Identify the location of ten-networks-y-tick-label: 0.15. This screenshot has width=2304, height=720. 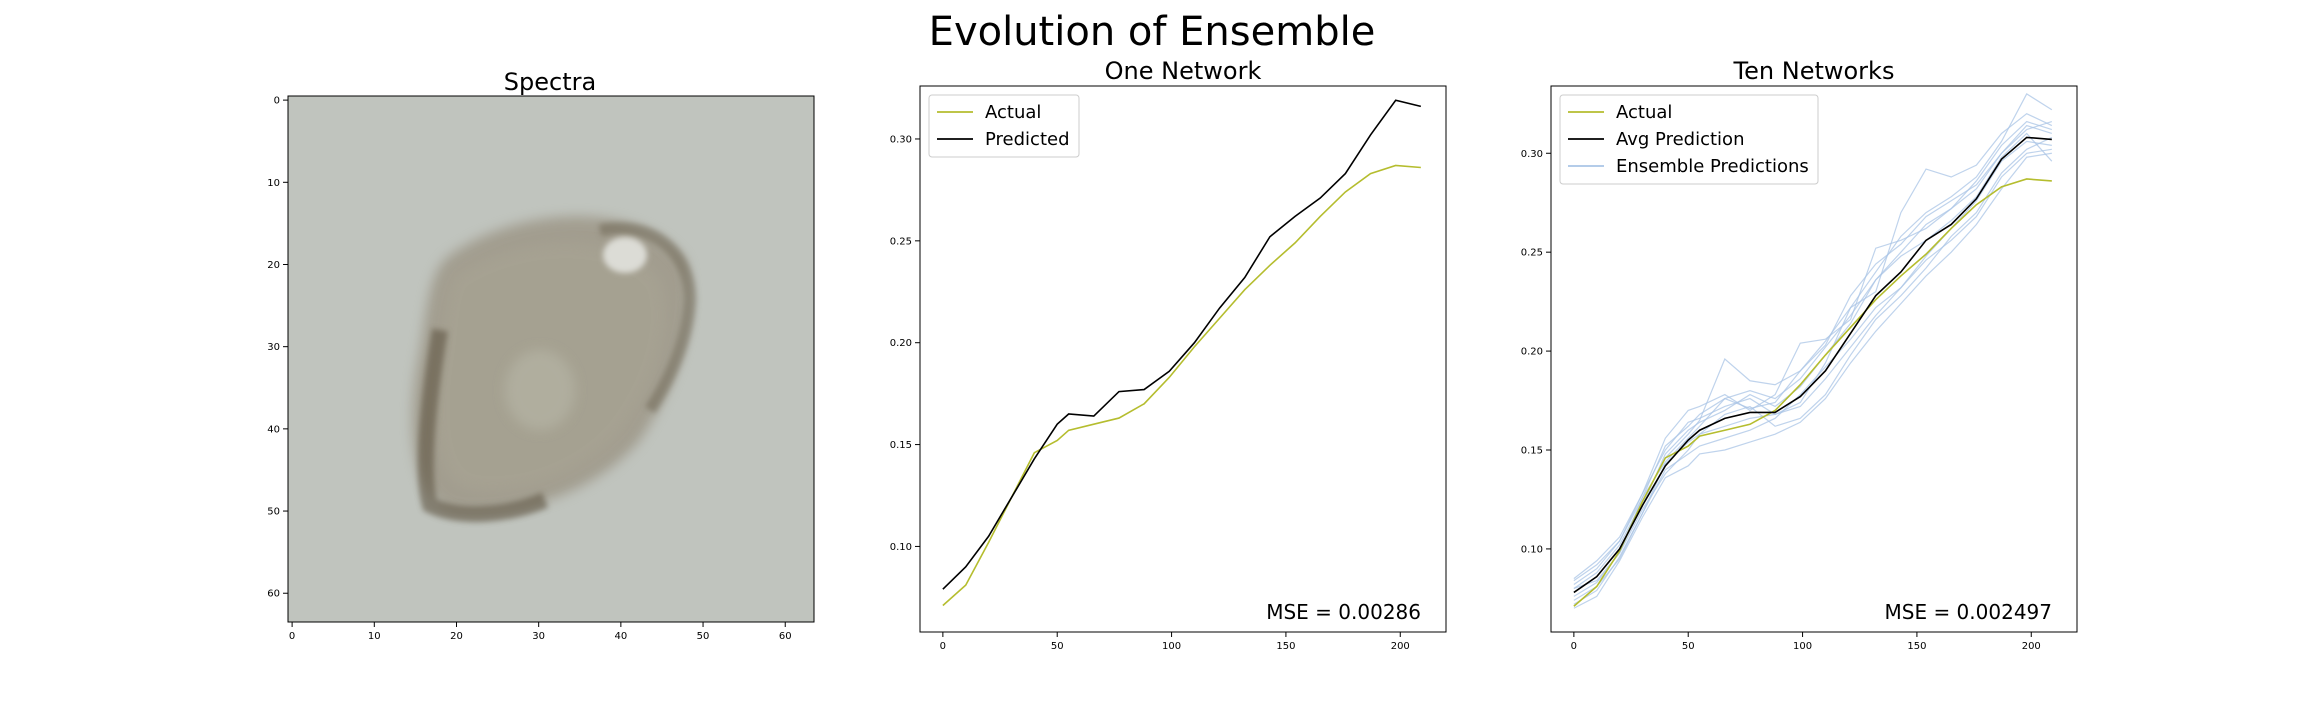
(1532, 451).